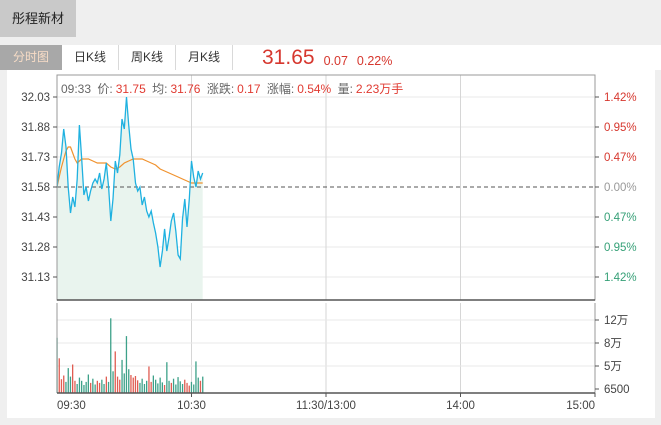  Describe the element at coordinates (345, 89) in the screenshot. I see `info-volume-label: 量:` at that location.